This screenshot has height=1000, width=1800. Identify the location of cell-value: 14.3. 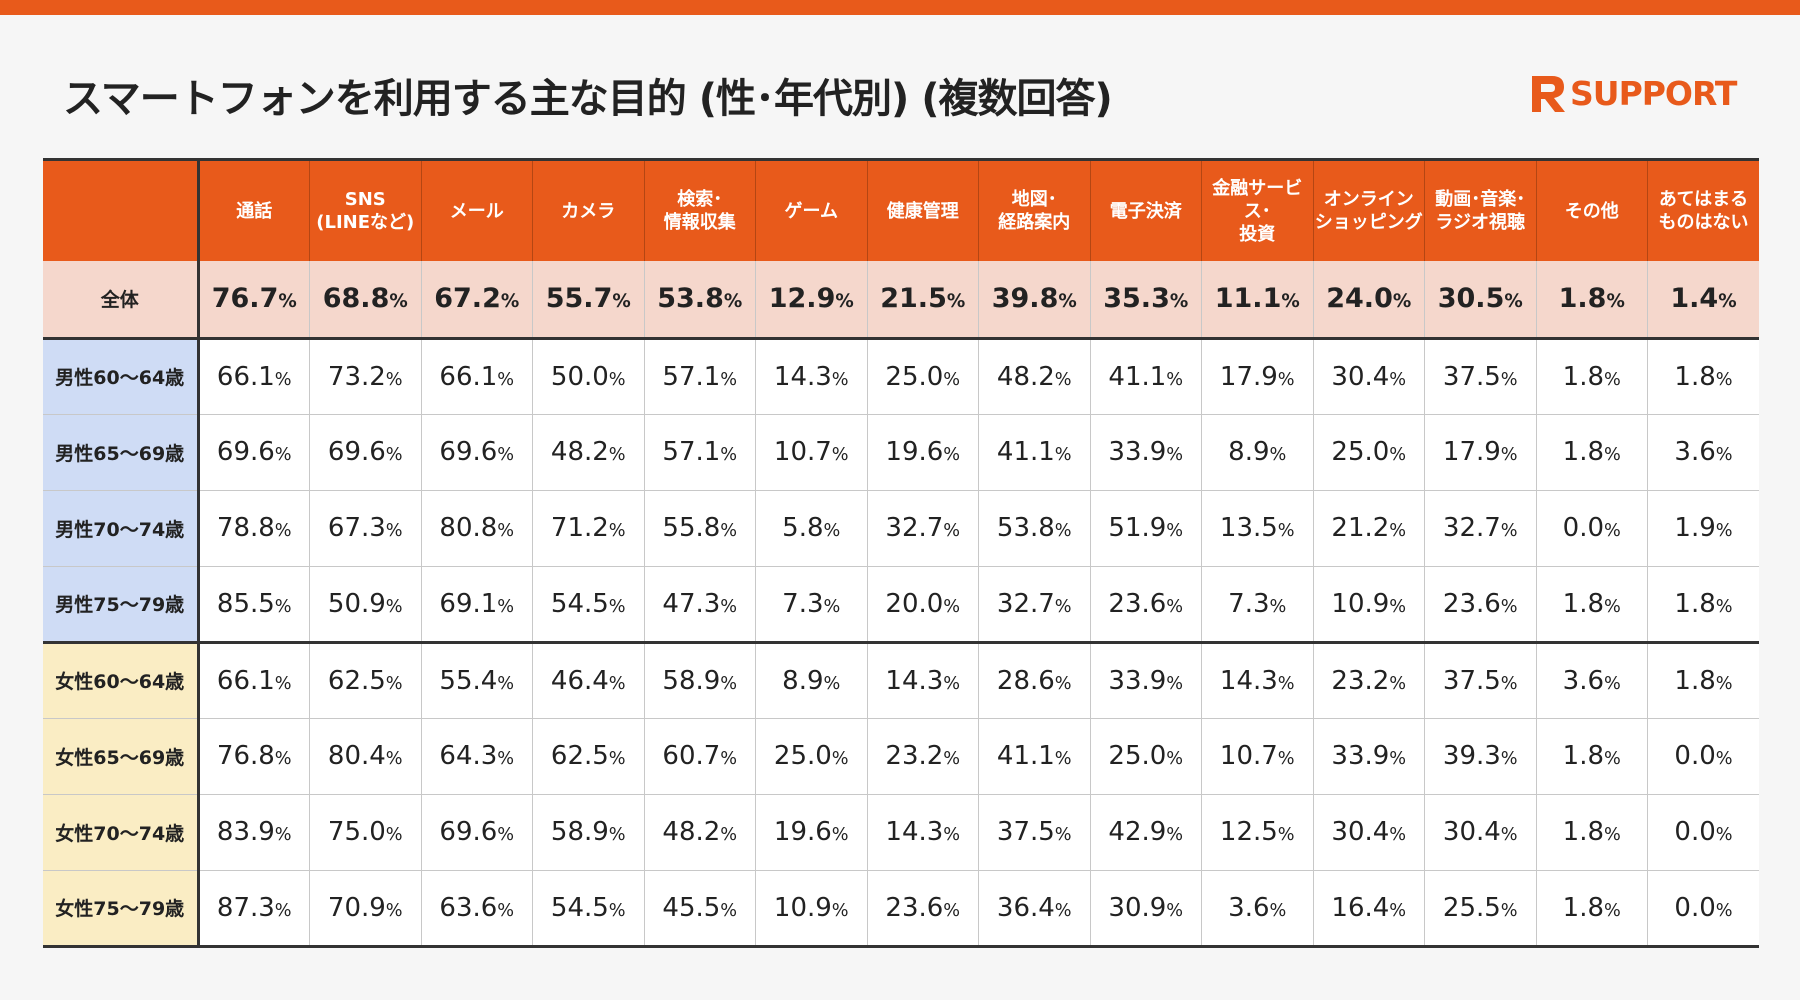
(802, 376).